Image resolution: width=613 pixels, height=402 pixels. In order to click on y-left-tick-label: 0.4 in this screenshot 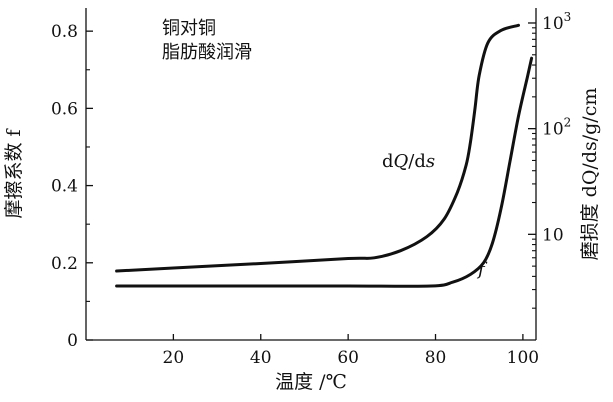, I will do `click(64, 187)`.